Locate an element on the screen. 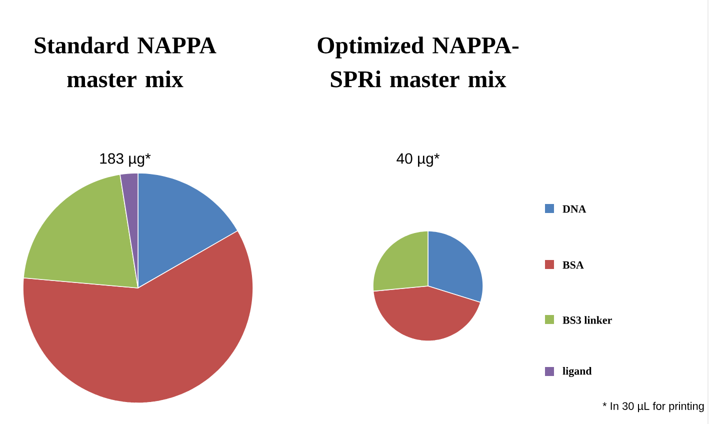  chart-title: Standard NAPPA master mix is located at coordinates (125, 62).